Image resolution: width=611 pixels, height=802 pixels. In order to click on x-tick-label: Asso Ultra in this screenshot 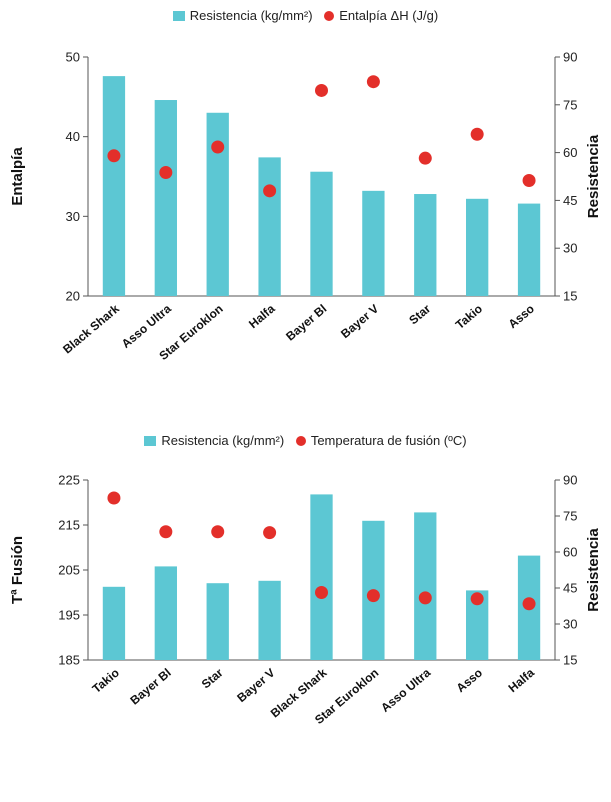, I will do `click(405, 690)`.